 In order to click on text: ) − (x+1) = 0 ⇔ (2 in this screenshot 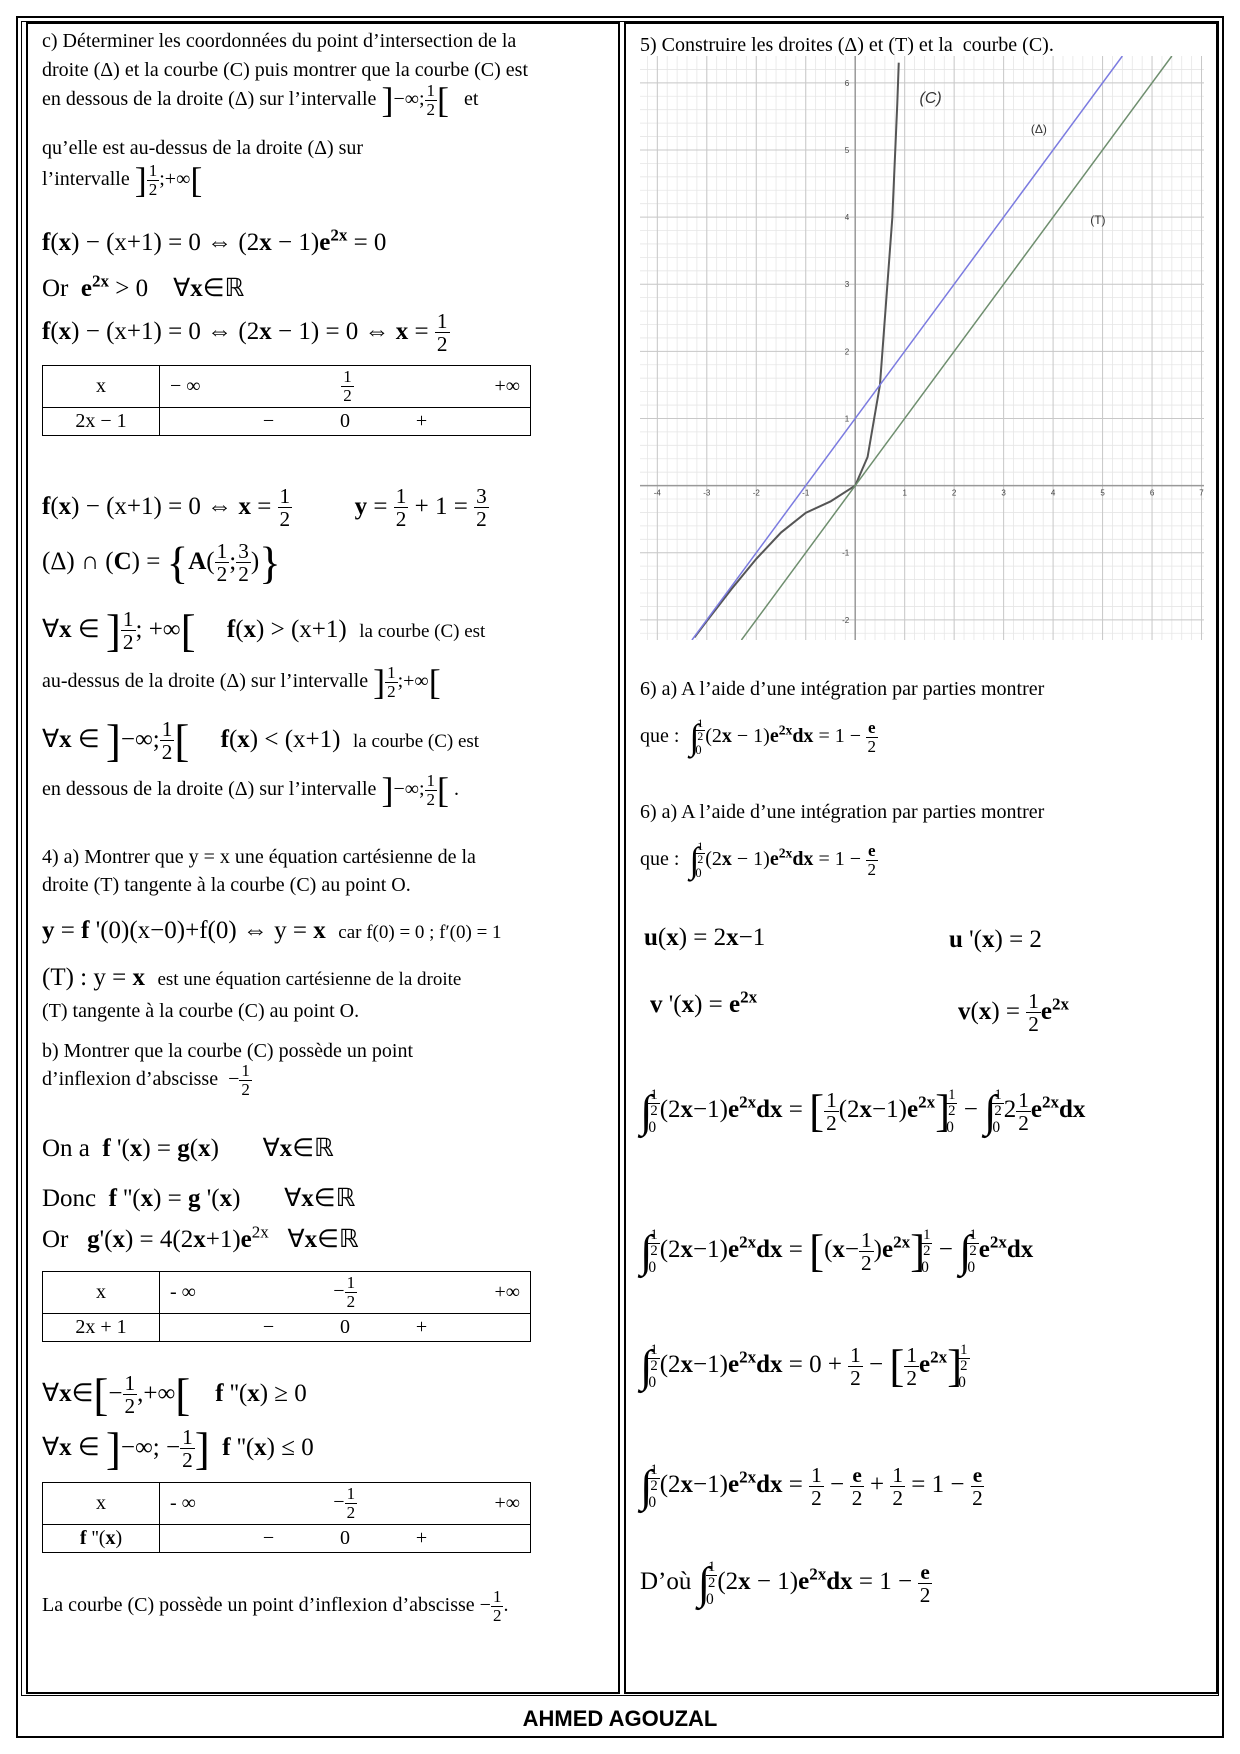, I will do `click(165, 331)`.